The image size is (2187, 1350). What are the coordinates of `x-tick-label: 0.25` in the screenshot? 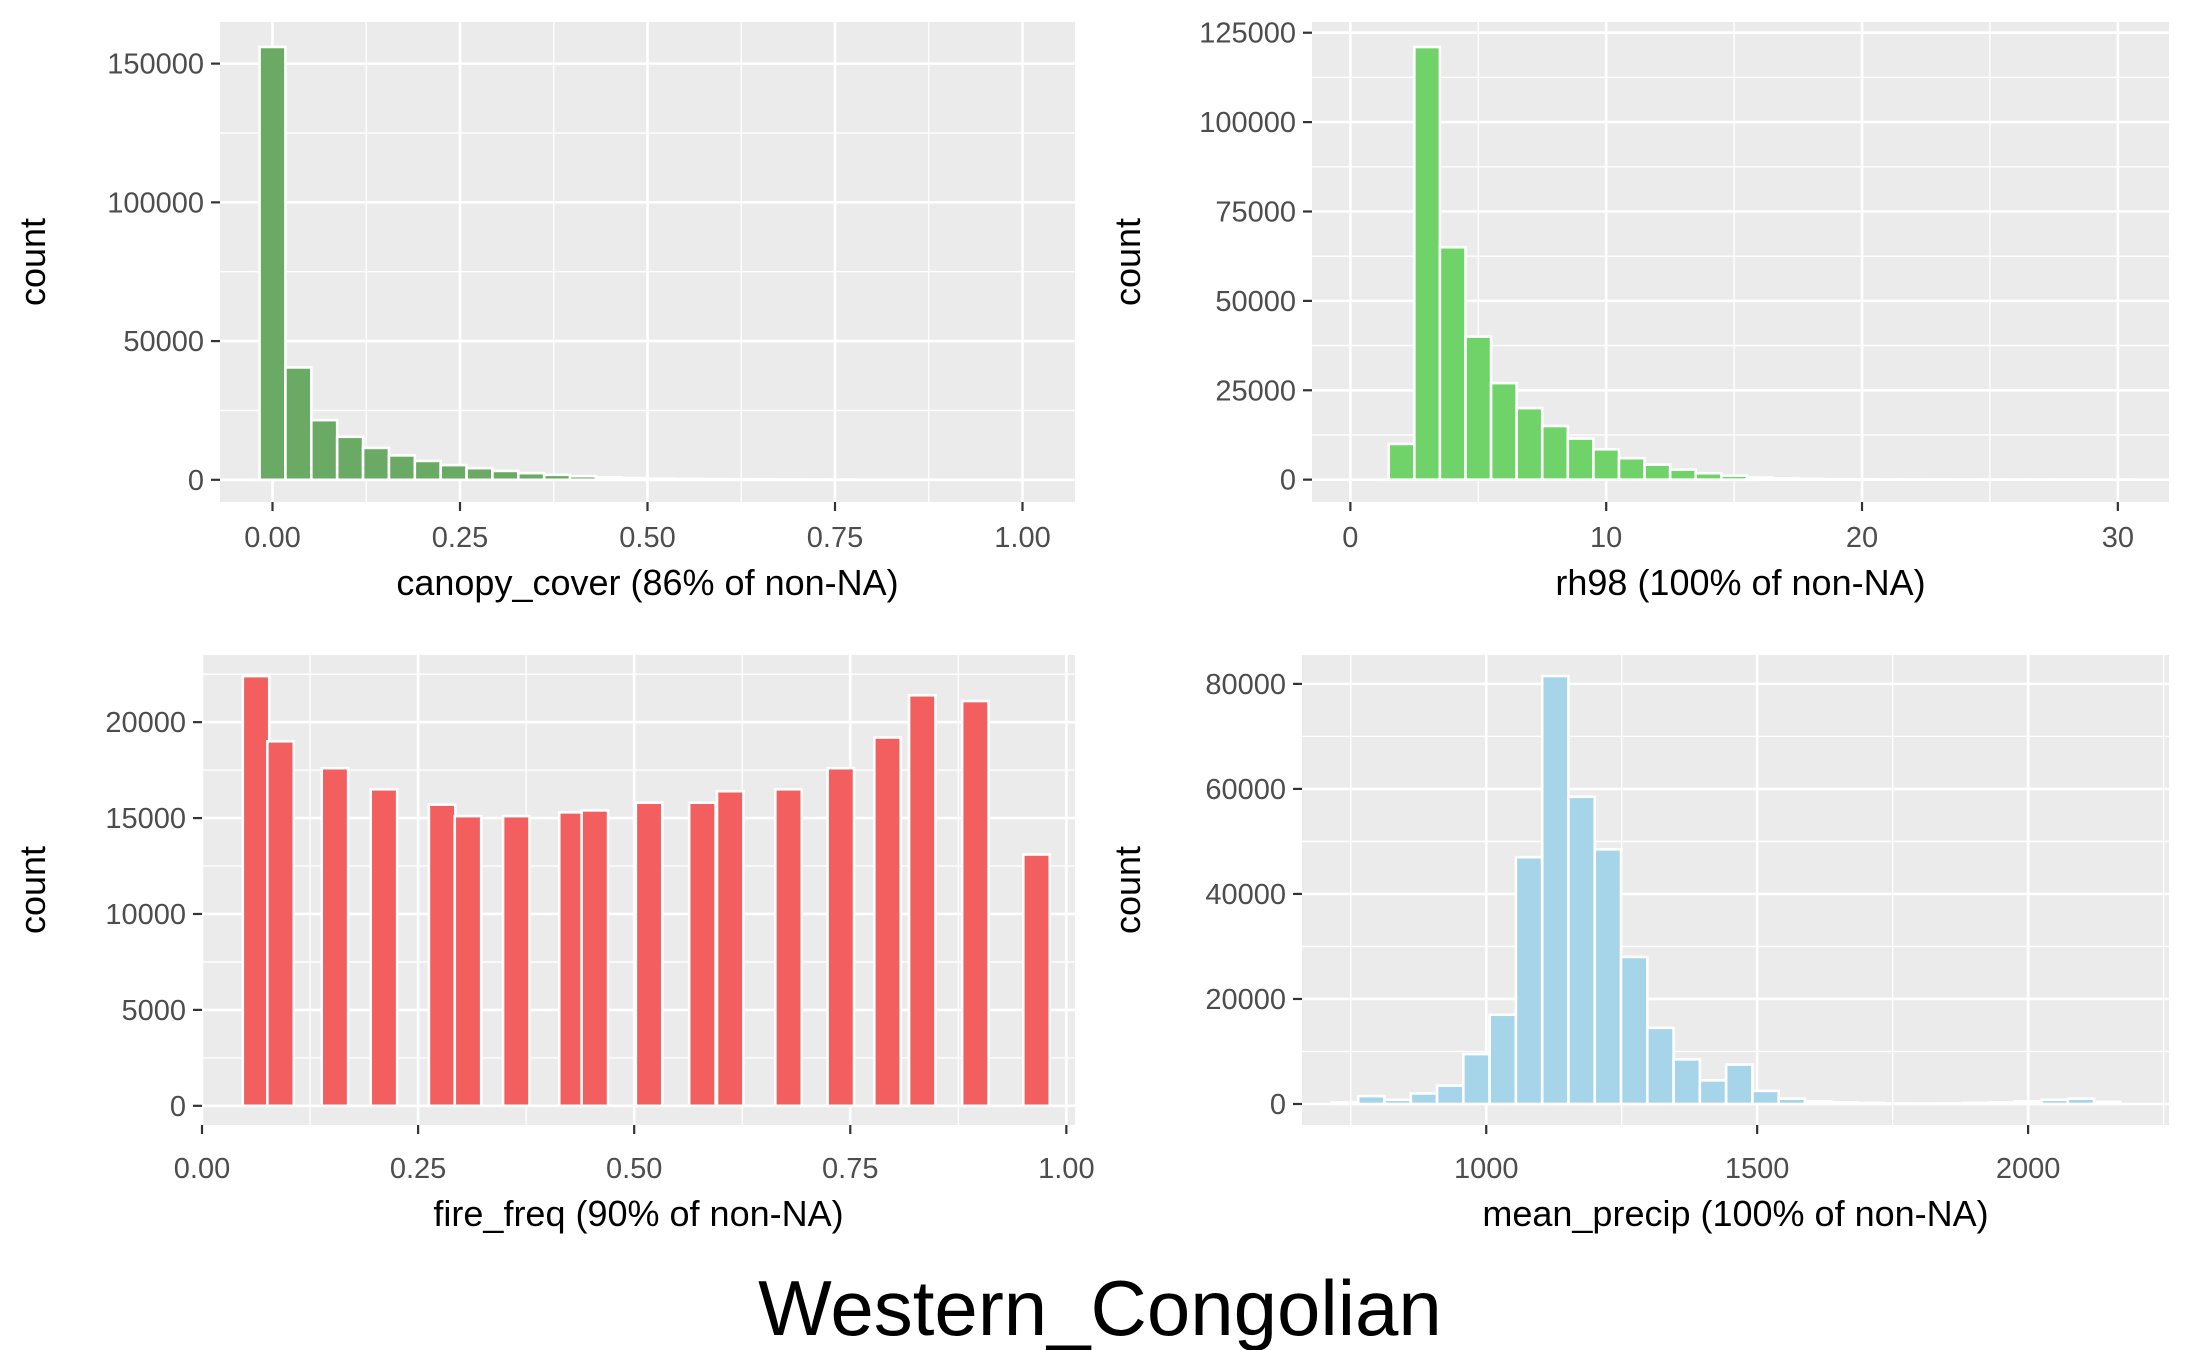 It's located at (418, 1169).